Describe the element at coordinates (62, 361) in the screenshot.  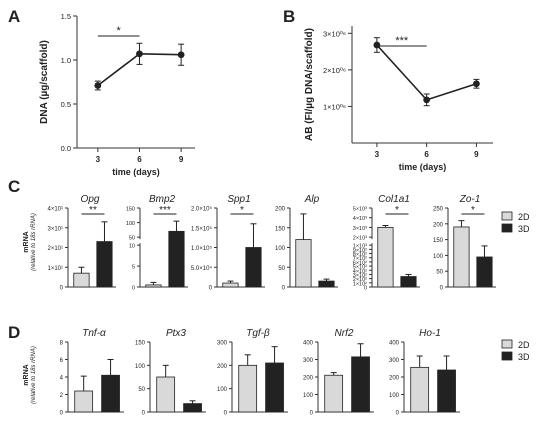
I see `y-tick-label: 6` at that location.